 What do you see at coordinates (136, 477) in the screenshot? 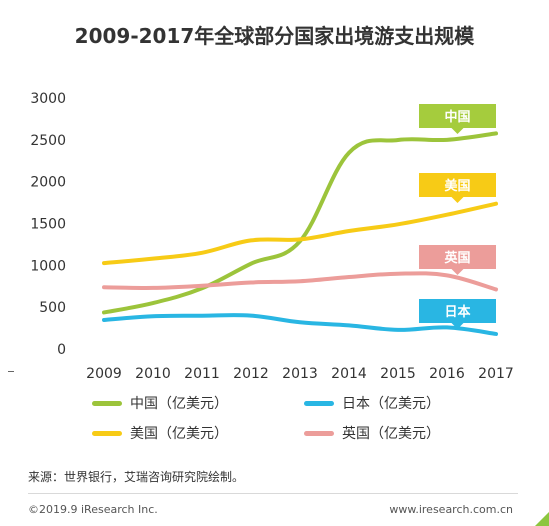
I see `source-note: 来源：世界银行，艾瑞咨询研究院绘制。` at bounding box center [136, 477].